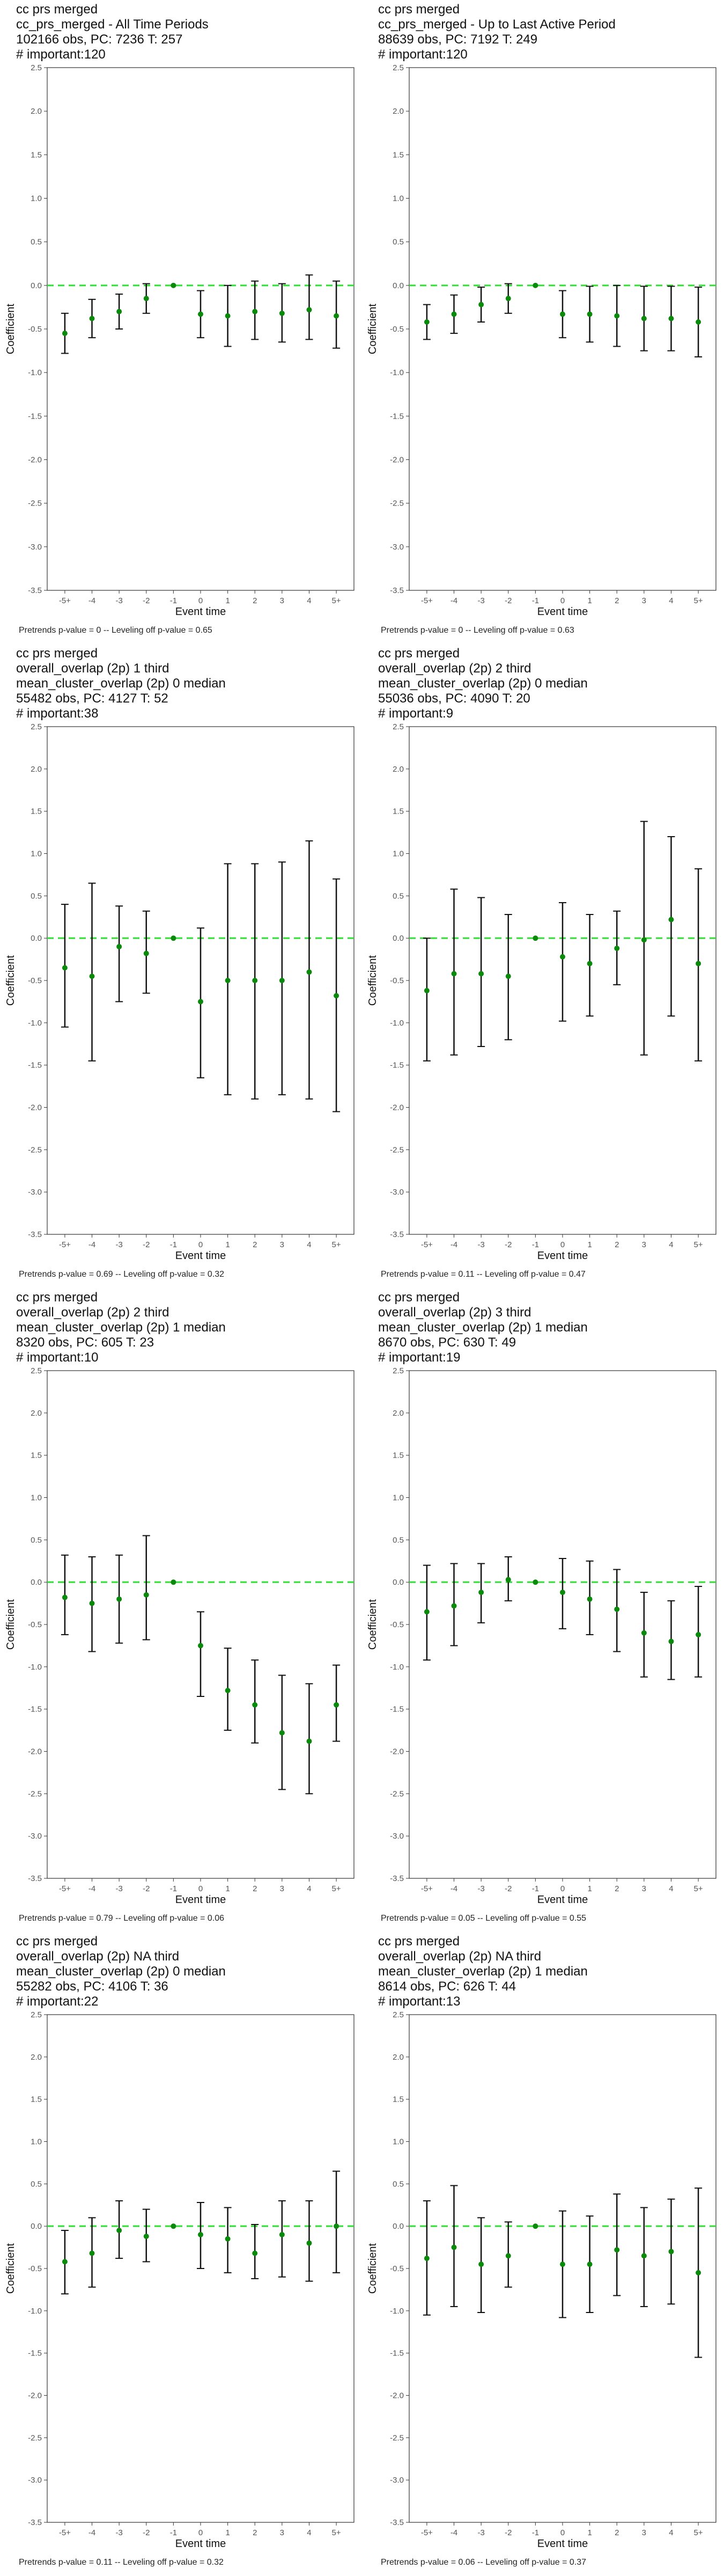  What do you see at coordinates (92, 698) in the screenshot?
I see `chart-title-line: 55482 obs, PC: 4127 T: 52` at bounding box center [92, 698].